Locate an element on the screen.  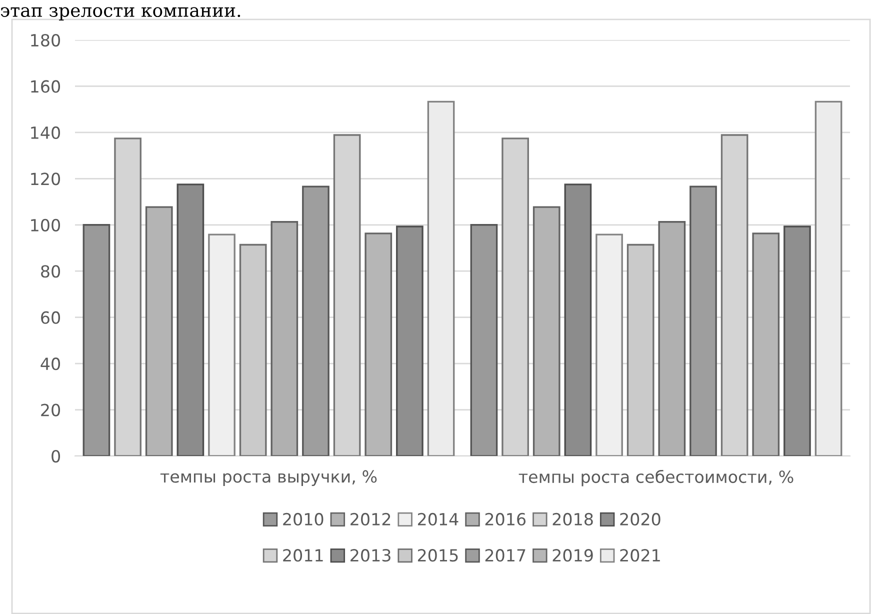
legend-label: 2010 is located at coordinates (303, 519).